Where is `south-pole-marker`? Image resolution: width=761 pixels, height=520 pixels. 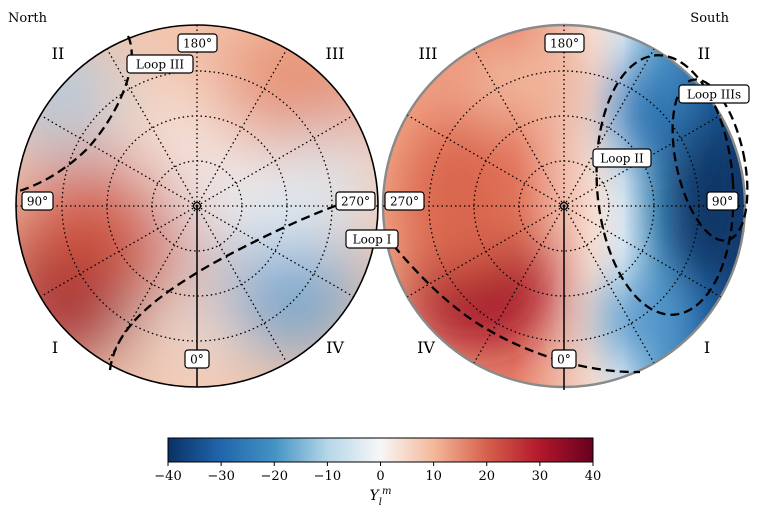
south-pole-marker is located at coordinates (564, 206).